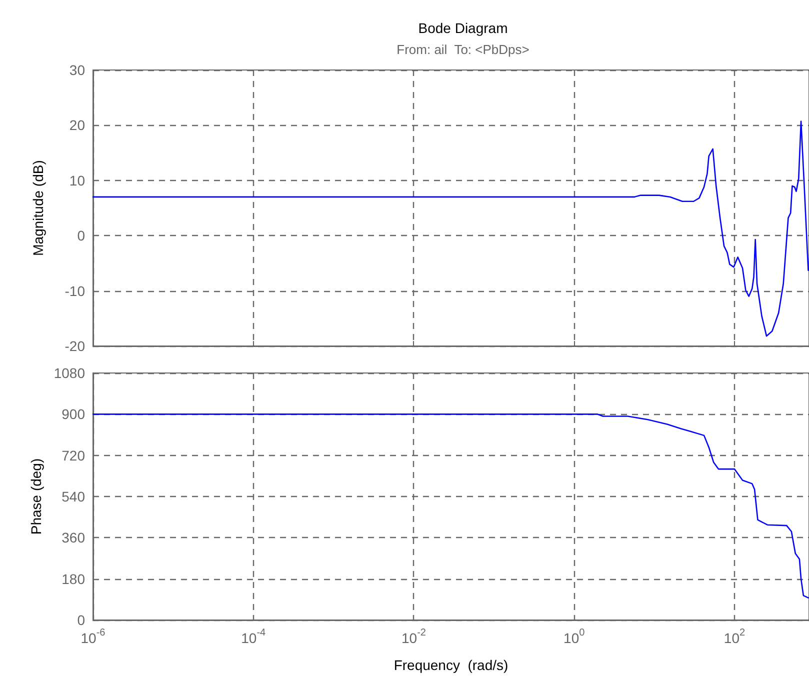  Describe the element at coordinates (74, 578) in the screenshot. I see `y-tick-label: 180` at that location.